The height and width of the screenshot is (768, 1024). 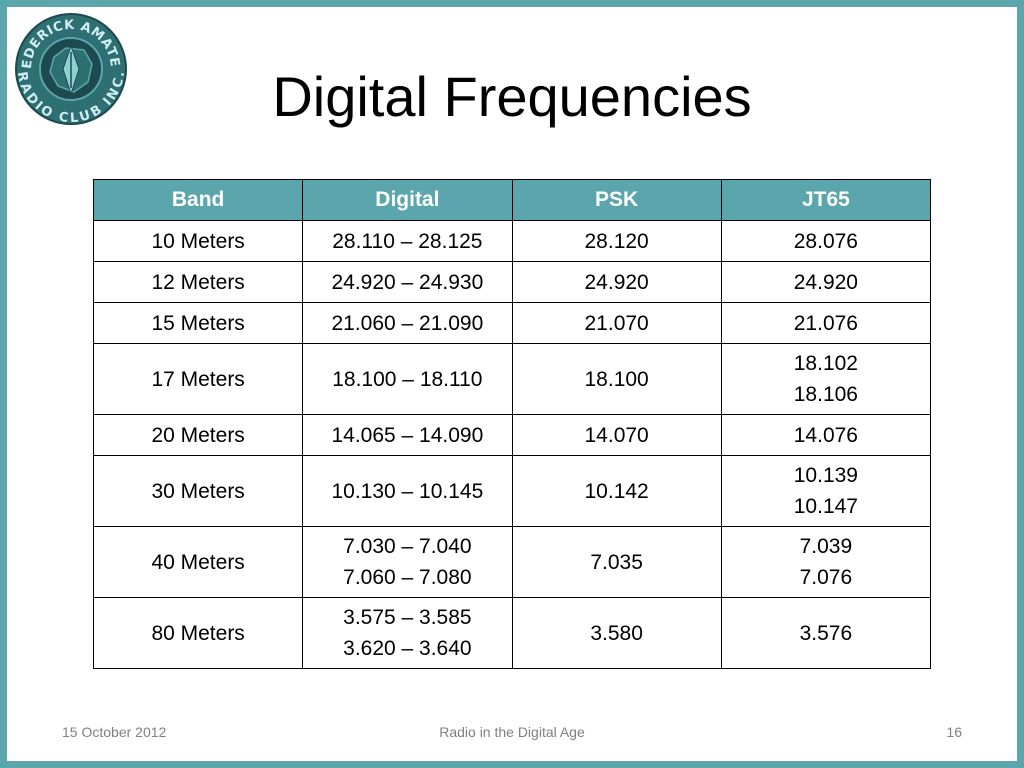 I want to click on table-row: 15 Meters 21.060 – 21.090 21.070 21.076, so click(x=512, y=323).